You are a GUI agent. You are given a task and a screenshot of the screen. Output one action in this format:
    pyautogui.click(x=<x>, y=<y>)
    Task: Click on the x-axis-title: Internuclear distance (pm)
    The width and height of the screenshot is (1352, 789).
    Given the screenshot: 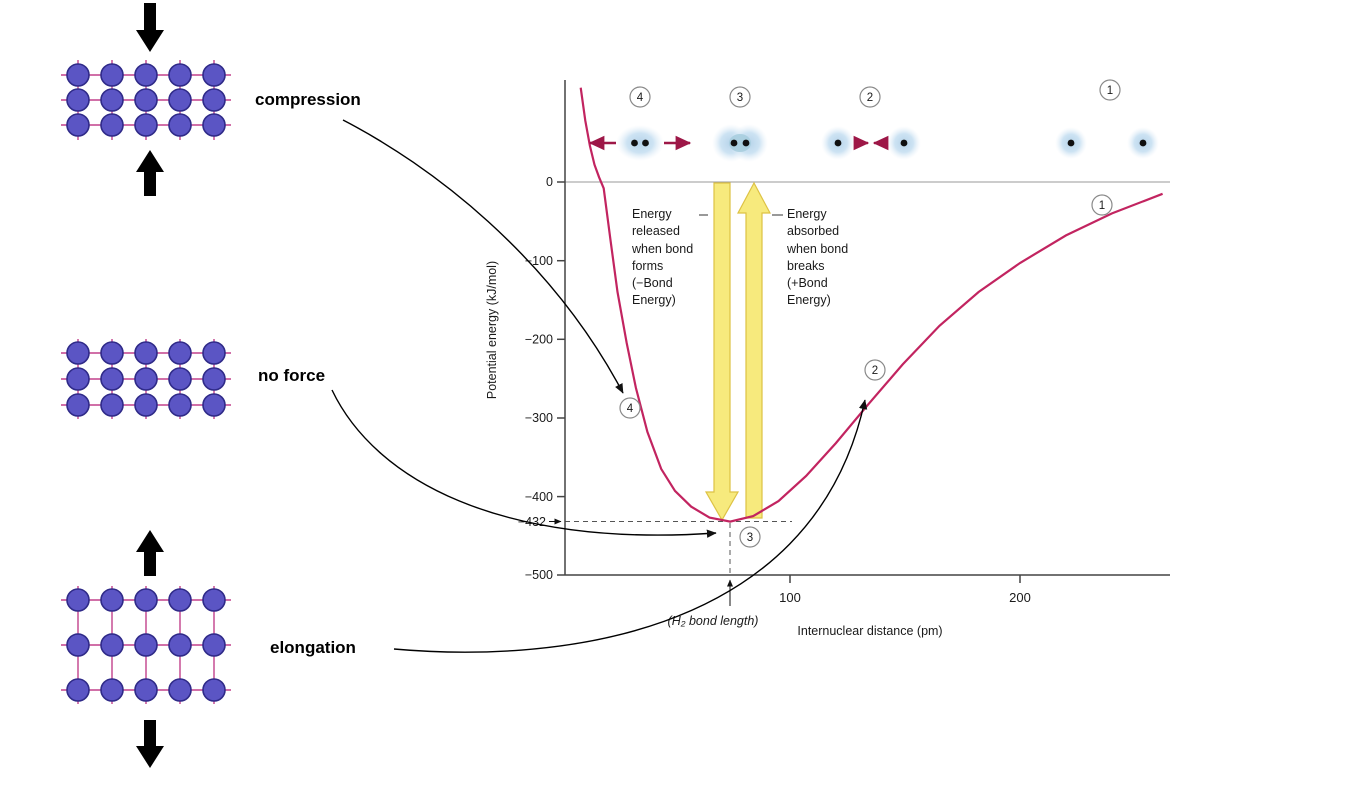 What is the action you would take?
    pyautogui.click(x=869, y=631)
    